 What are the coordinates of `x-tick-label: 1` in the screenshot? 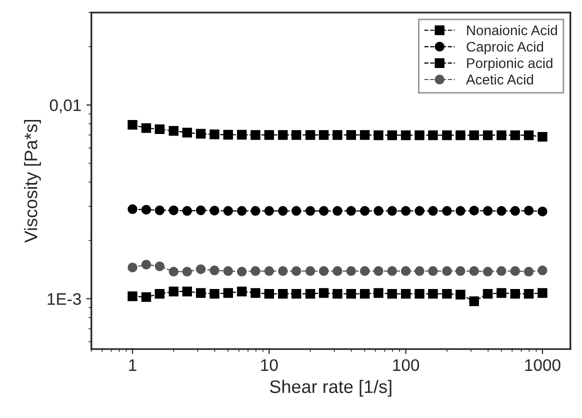 It's located at (132, 365).